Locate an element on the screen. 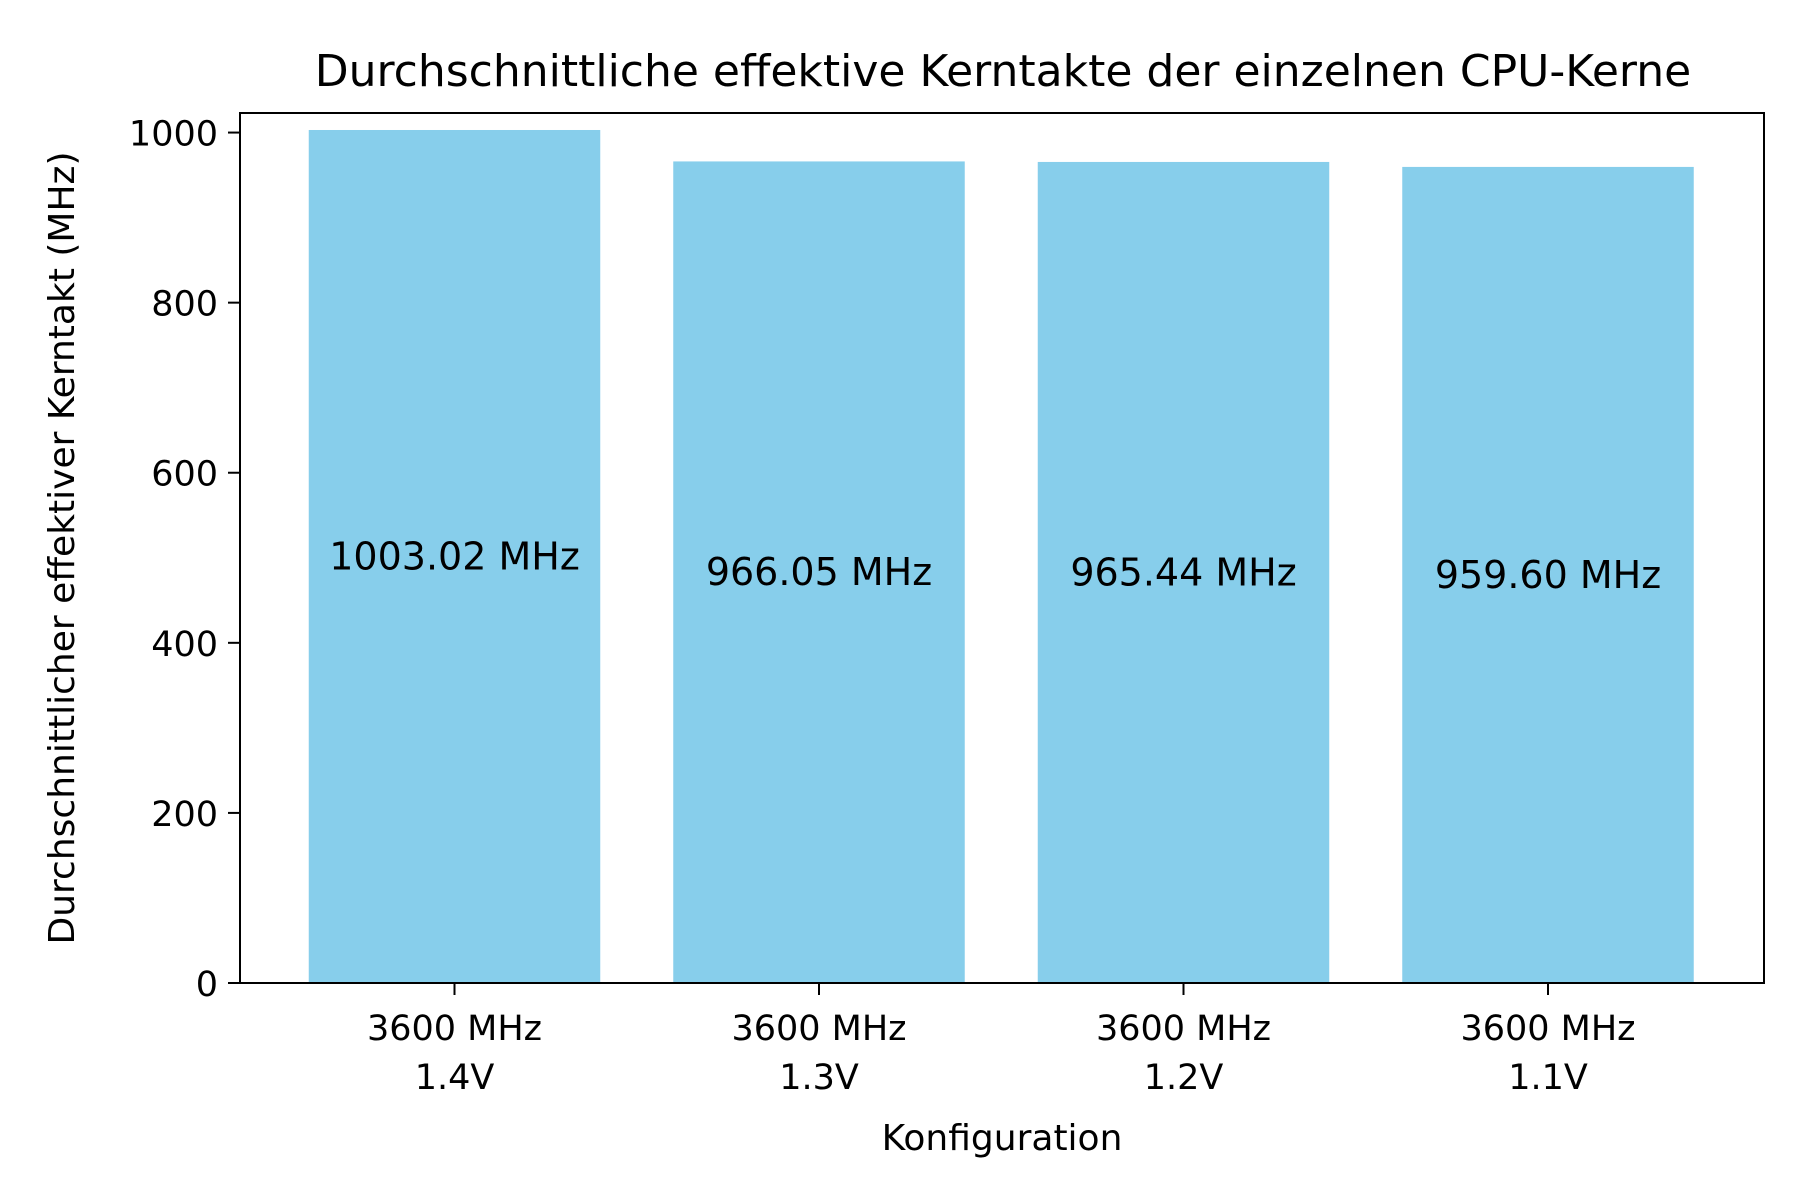  bar-value-label: 965.44 MHz is located at coordinates (1183, 572).